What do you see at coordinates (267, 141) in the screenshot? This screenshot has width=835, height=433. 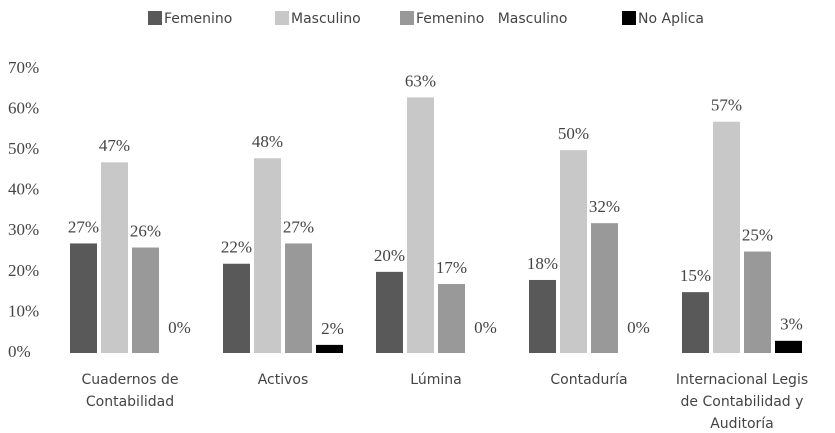 I see `data-label: 48%` at bounding box center [267, 141].